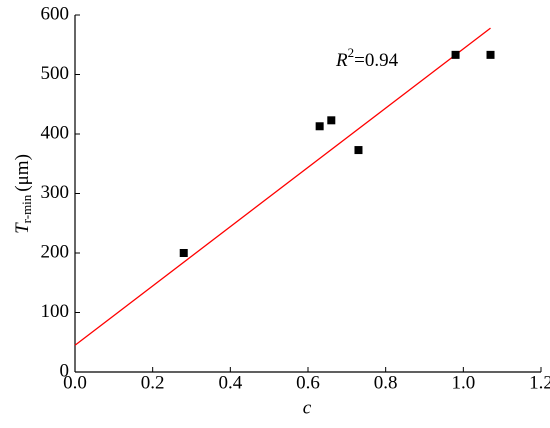  I want to click on x-tick-label: 0.6, so click(308, 382).